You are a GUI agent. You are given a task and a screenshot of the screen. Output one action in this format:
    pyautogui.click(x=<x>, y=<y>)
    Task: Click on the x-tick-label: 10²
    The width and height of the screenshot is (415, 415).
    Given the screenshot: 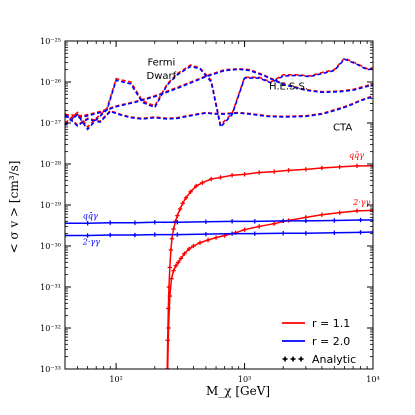 What is the action you would take?
    pyautogui.click(x=115, y=379)
    